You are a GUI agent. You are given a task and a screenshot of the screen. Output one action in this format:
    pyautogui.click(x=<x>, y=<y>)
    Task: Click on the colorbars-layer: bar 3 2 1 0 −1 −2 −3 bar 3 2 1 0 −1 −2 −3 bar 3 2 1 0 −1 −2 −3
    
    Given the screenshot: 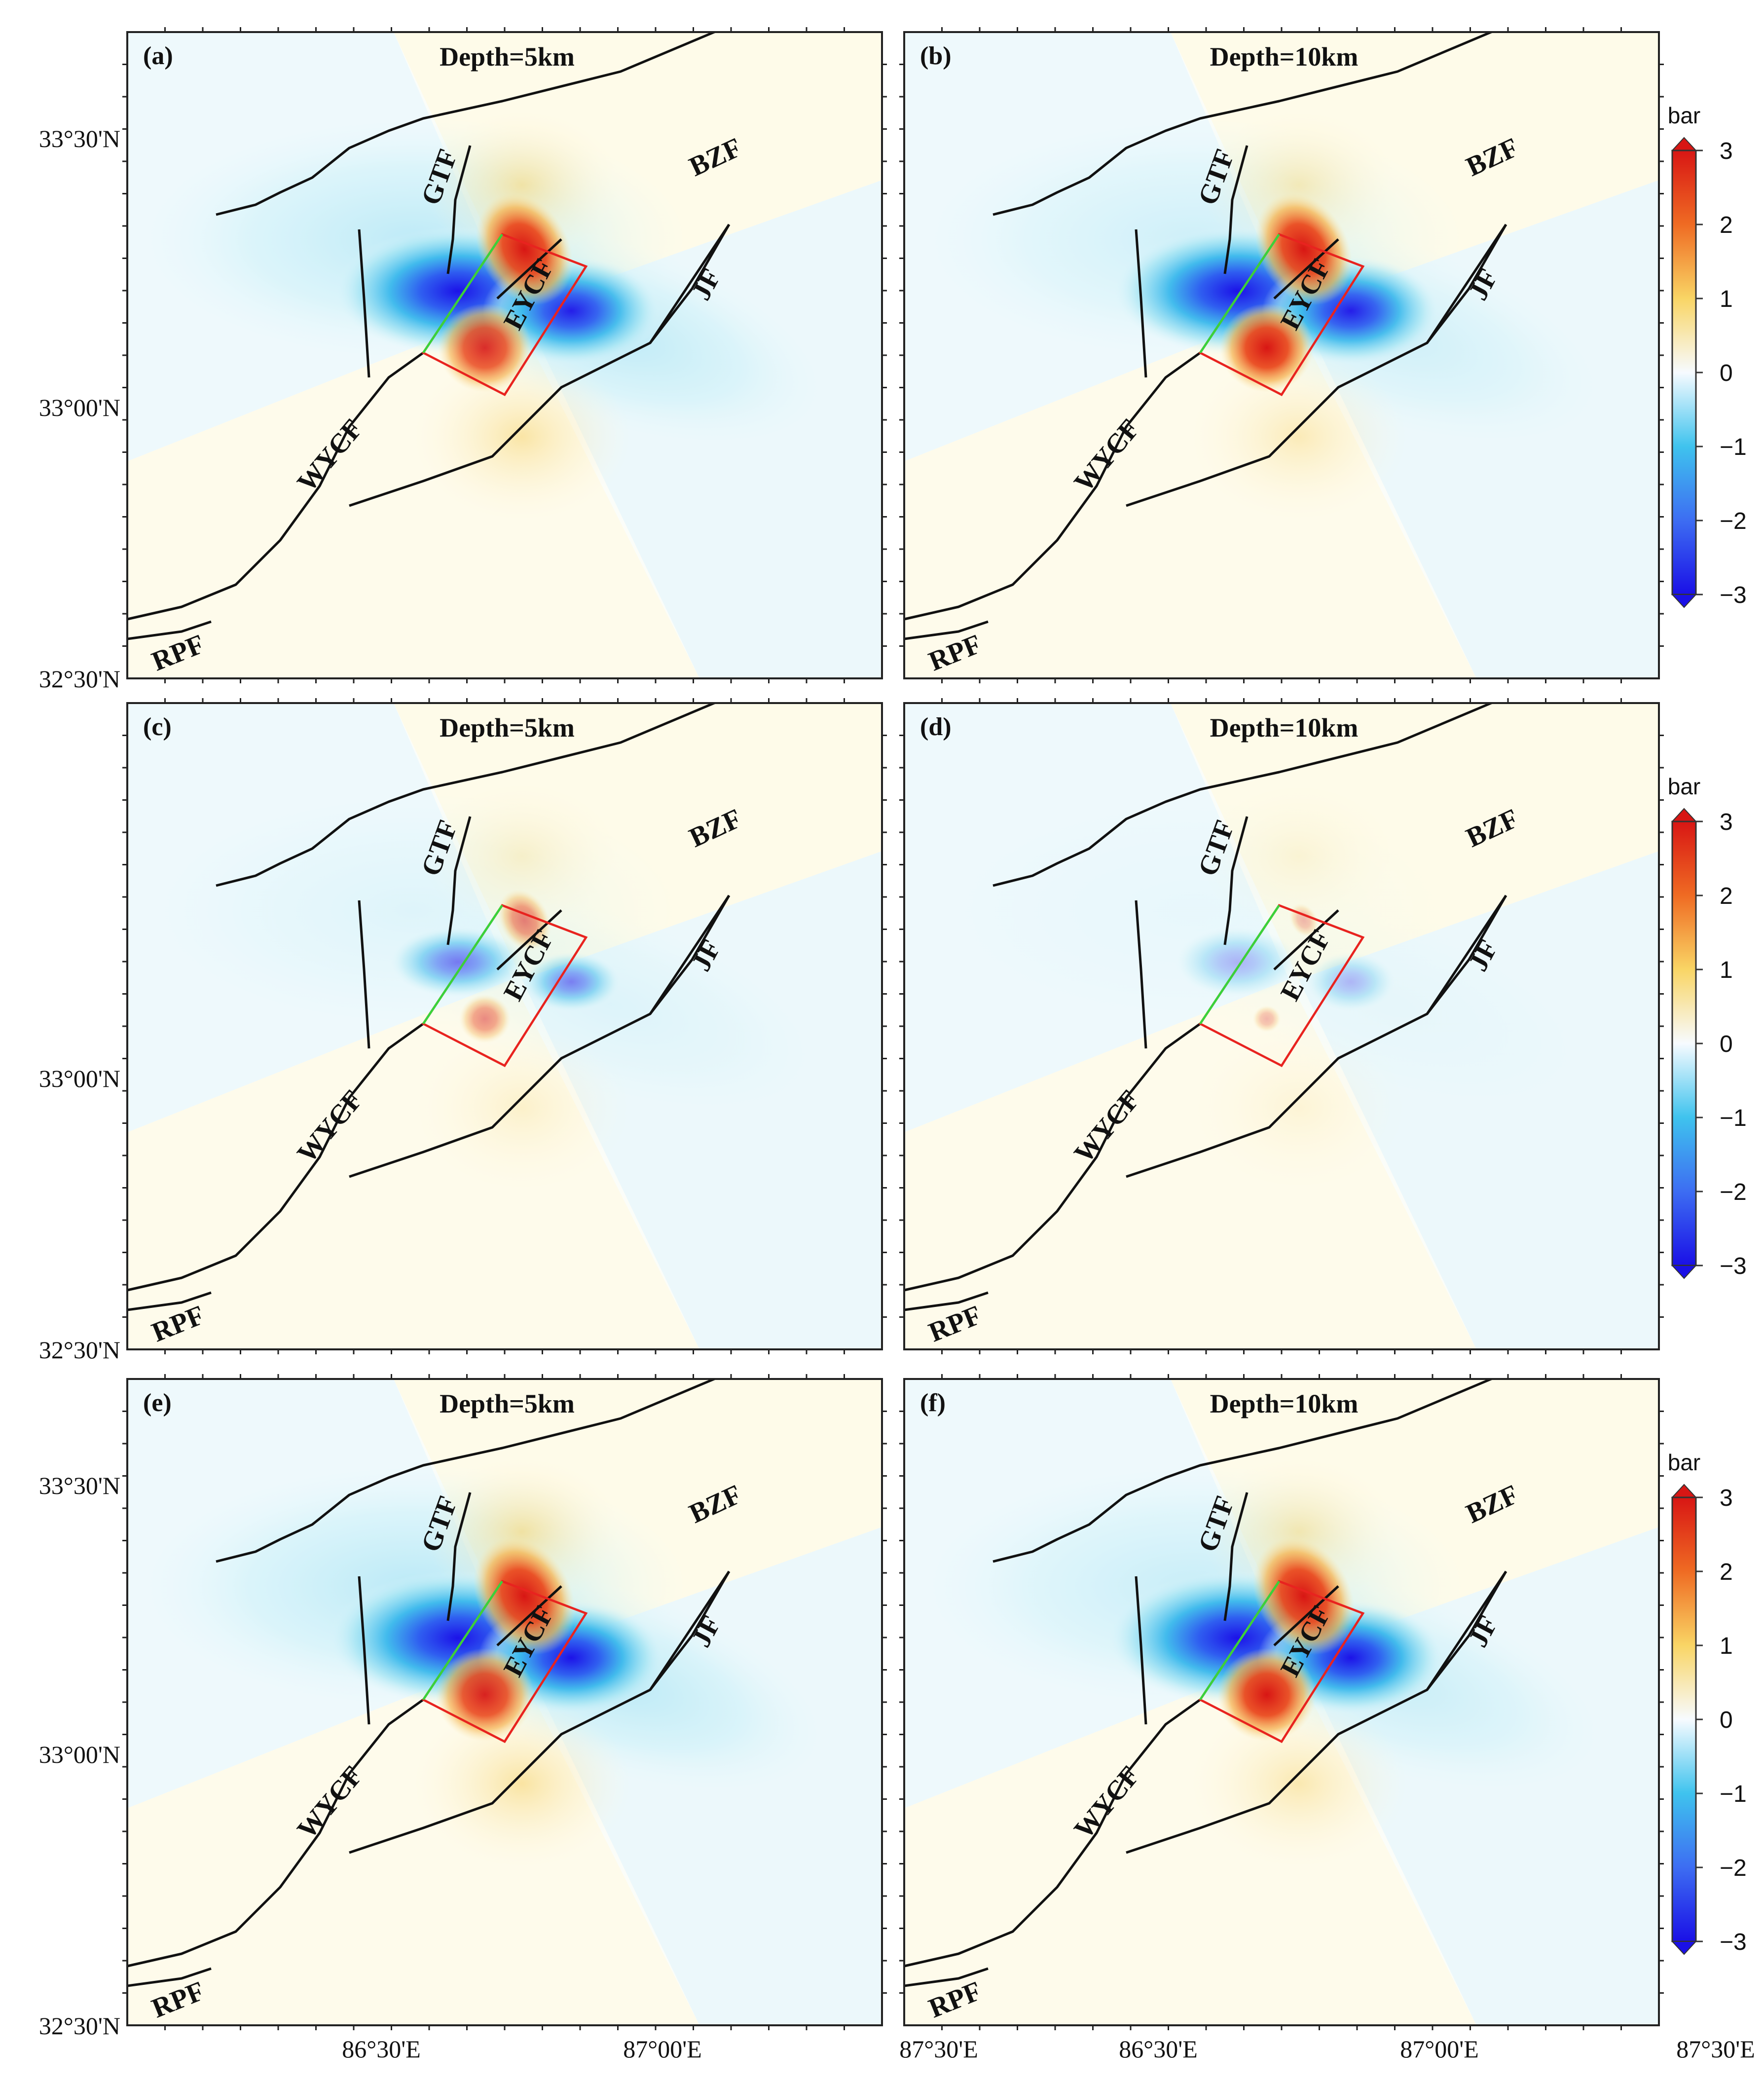 What is the action you would take?
    pyautogui.click(x=1707, y=1029)
    